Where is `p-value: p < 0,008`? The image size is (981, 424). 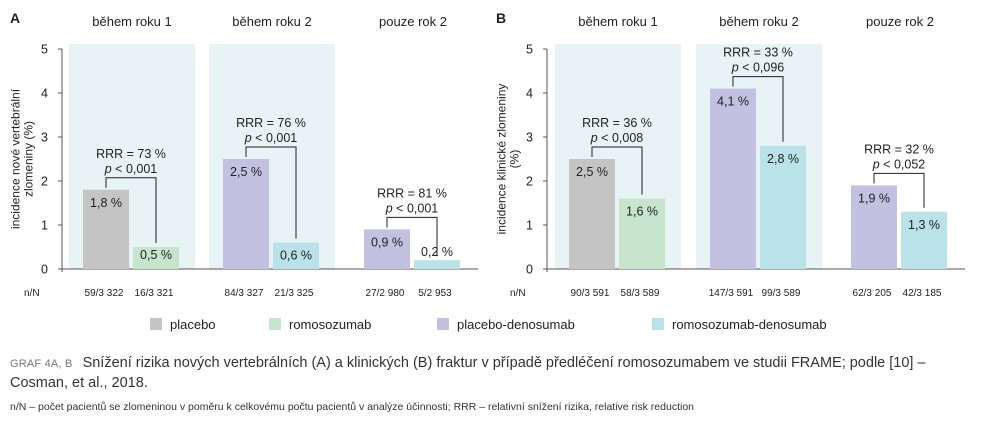 p-value: p < 0,008 is located at coordinates (617, 138).